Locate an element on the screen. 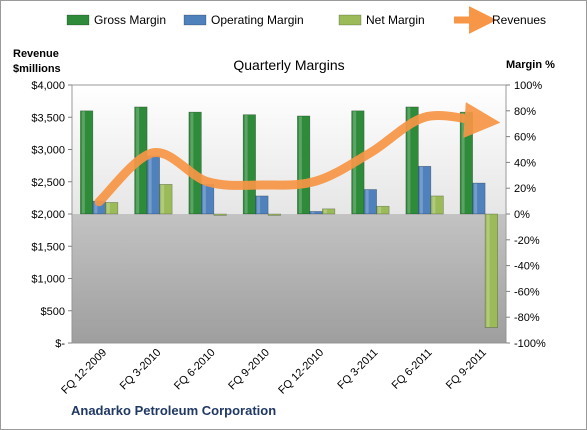 This screenshot has height=430, width=587. x-tick-label: FQ 9-2010 is located at coordinates (249, 370).